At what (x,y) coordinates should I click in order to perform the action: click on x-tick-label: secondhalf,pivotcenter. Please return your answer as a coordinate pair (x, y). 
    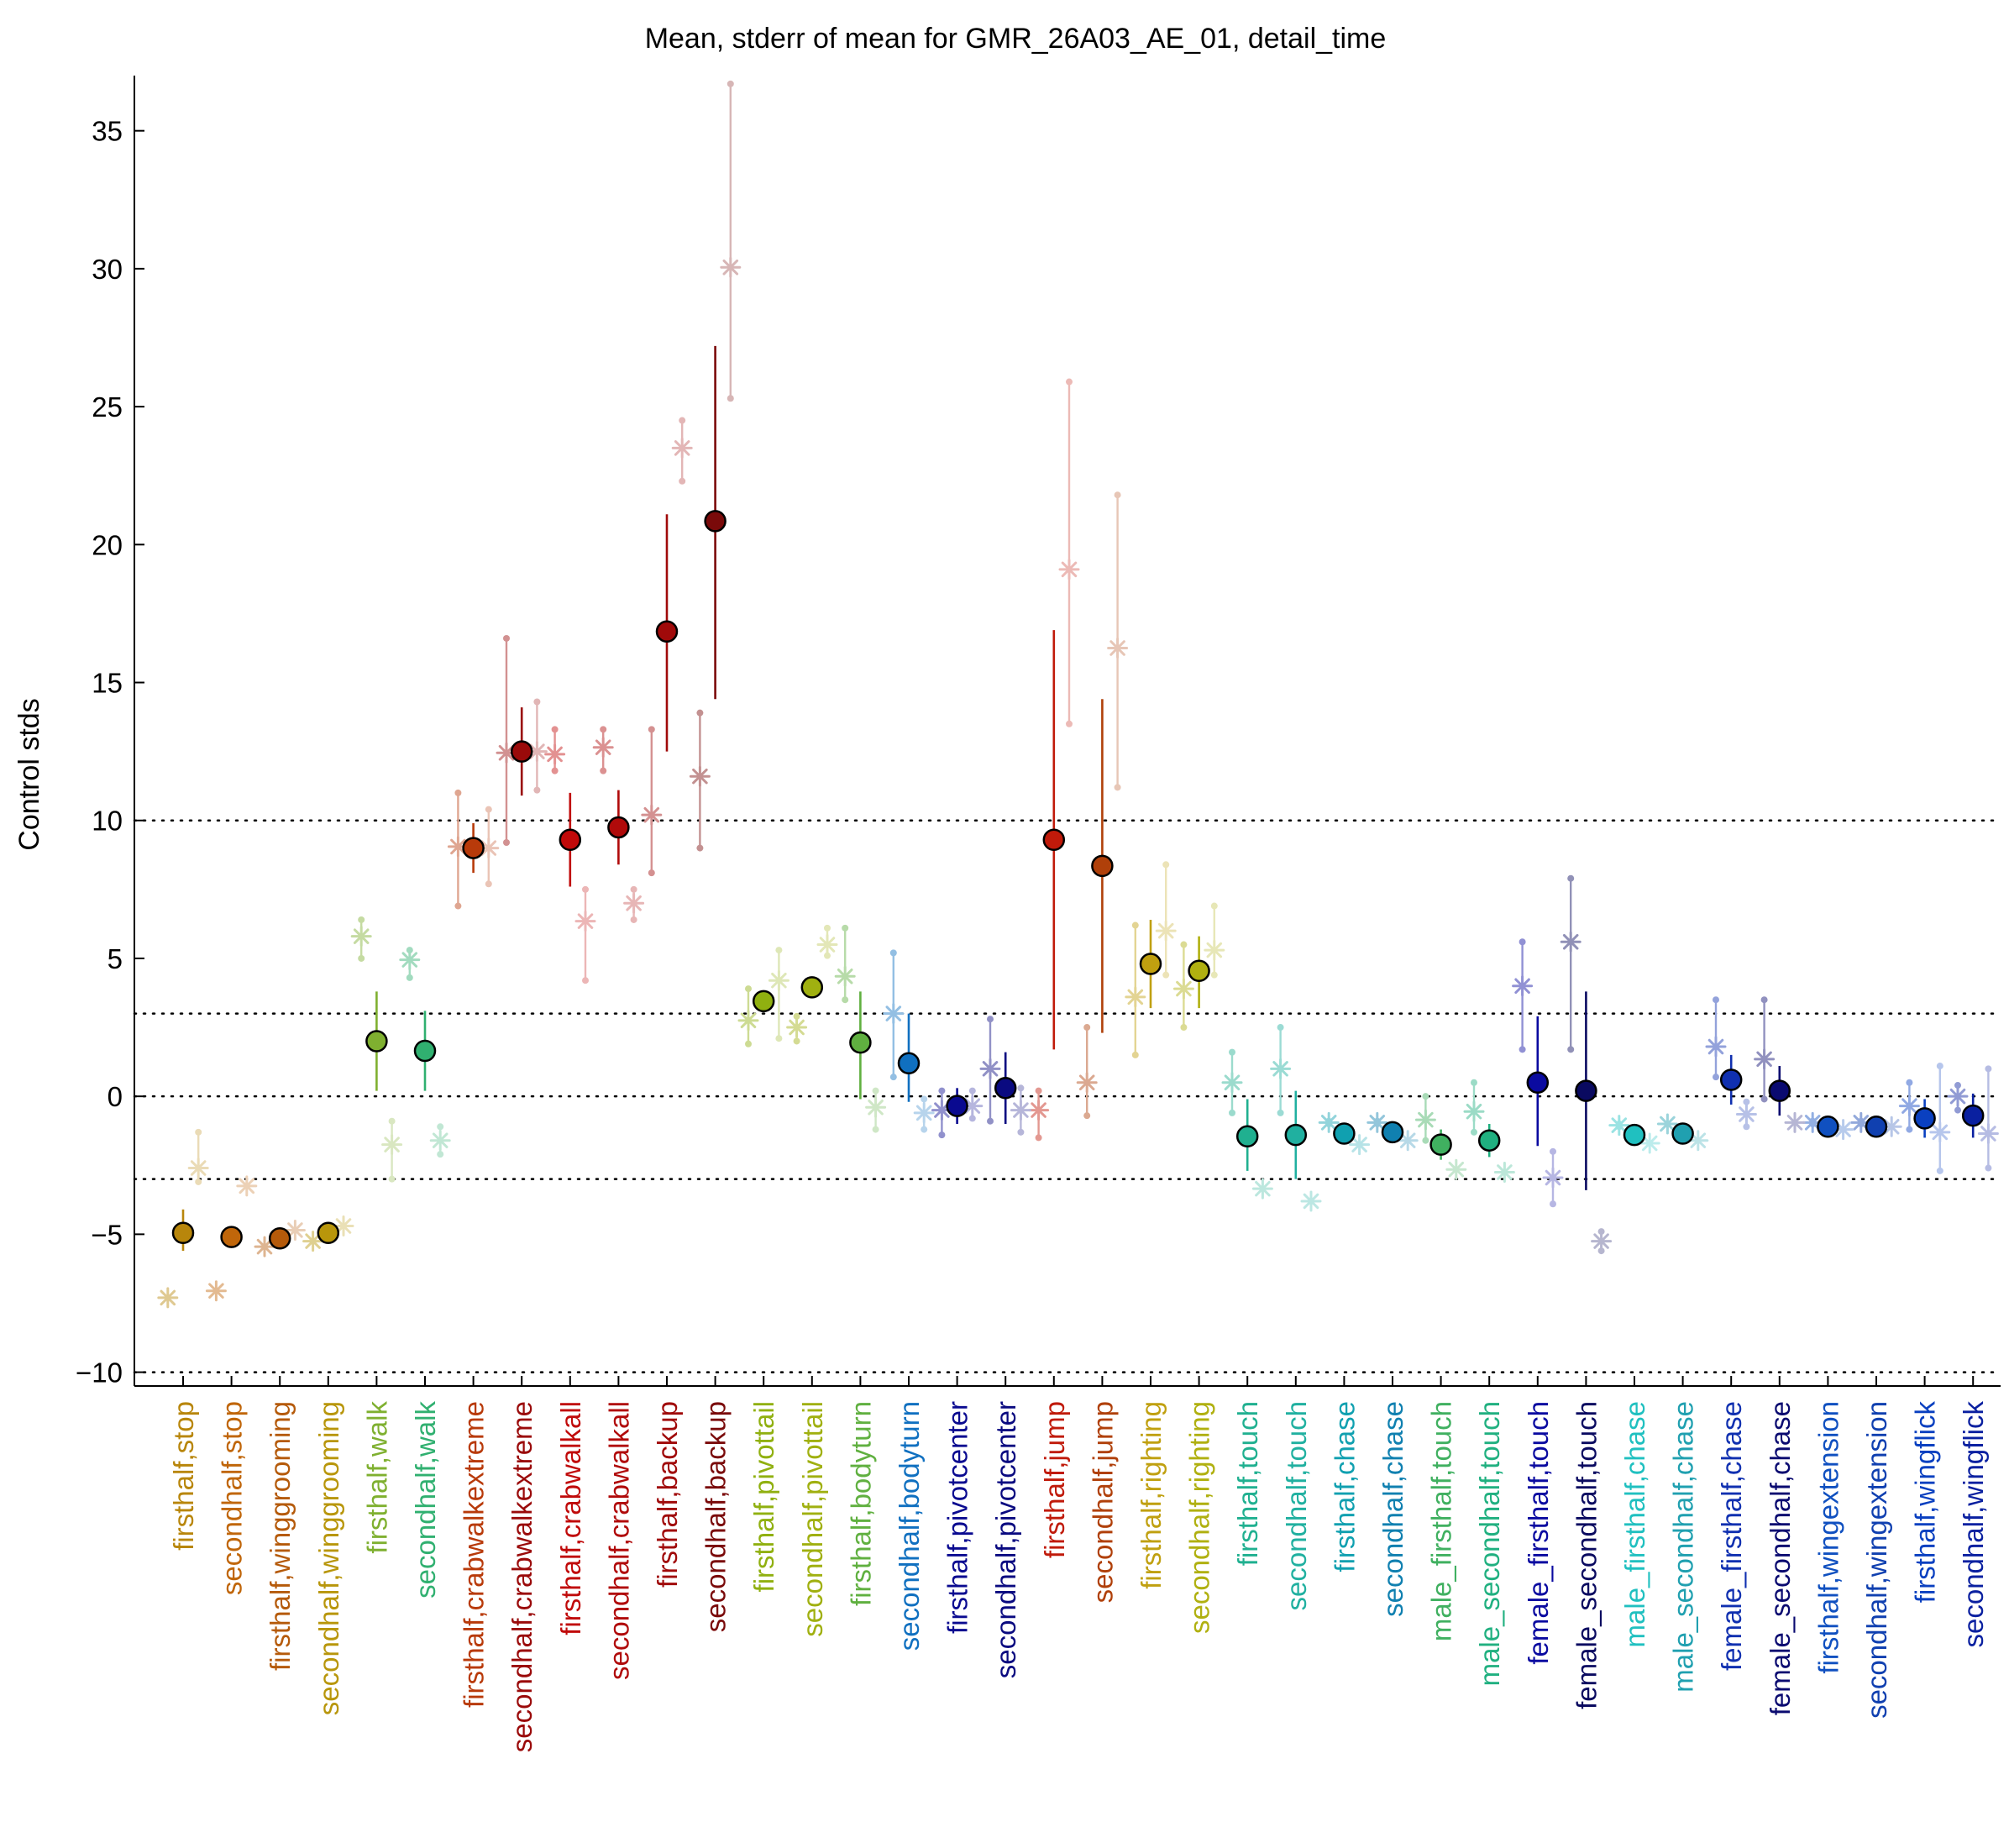
    Looking at the image, I should click on (1005, 1539).